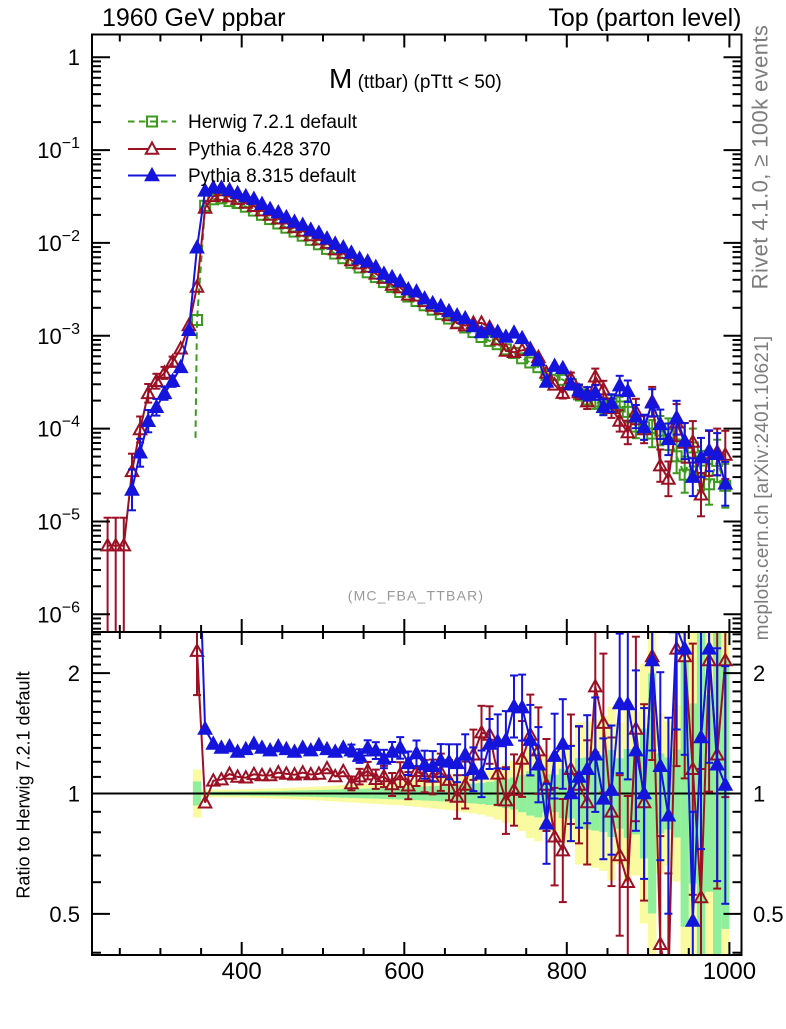 This screenshot has width=786, height=1029. I want to click on svg-text: 1000, so click(729, 971).